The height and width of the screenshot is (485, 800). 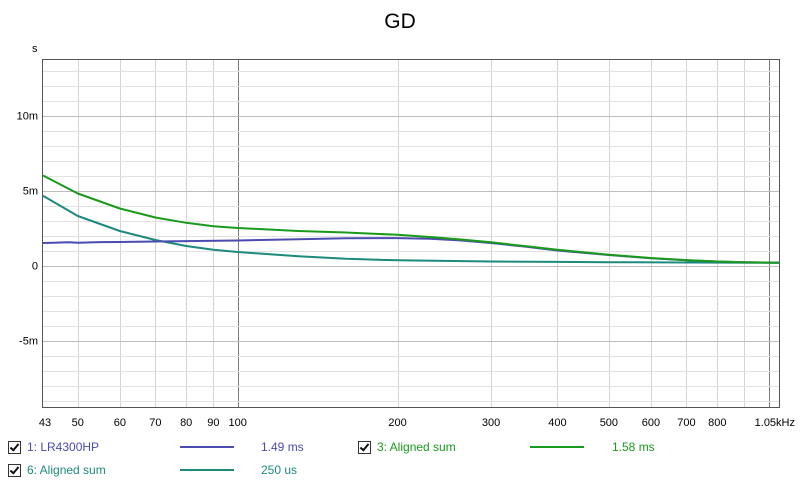 What do you see at coordinates (28, 342) in the screenshot?
I see `y-tick-label: -5m` at bounding box center [28, 342].